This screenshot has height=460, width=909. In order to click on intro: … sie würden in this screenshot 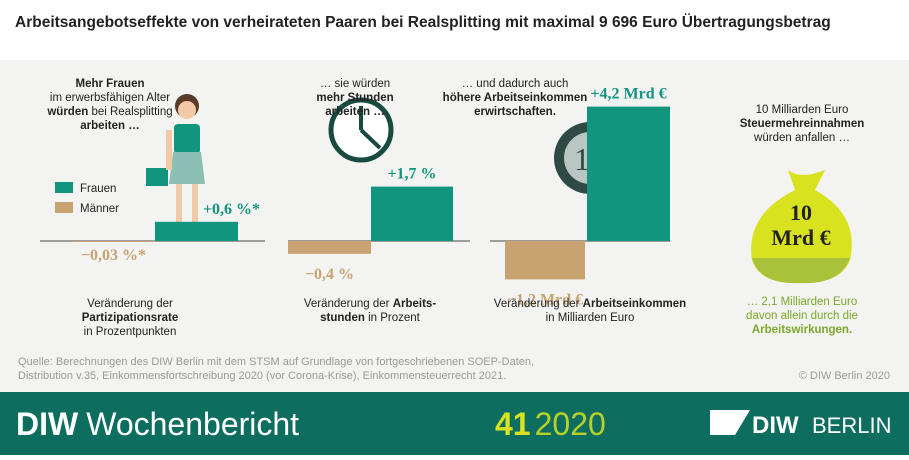, I will do `click(355, 84)`.